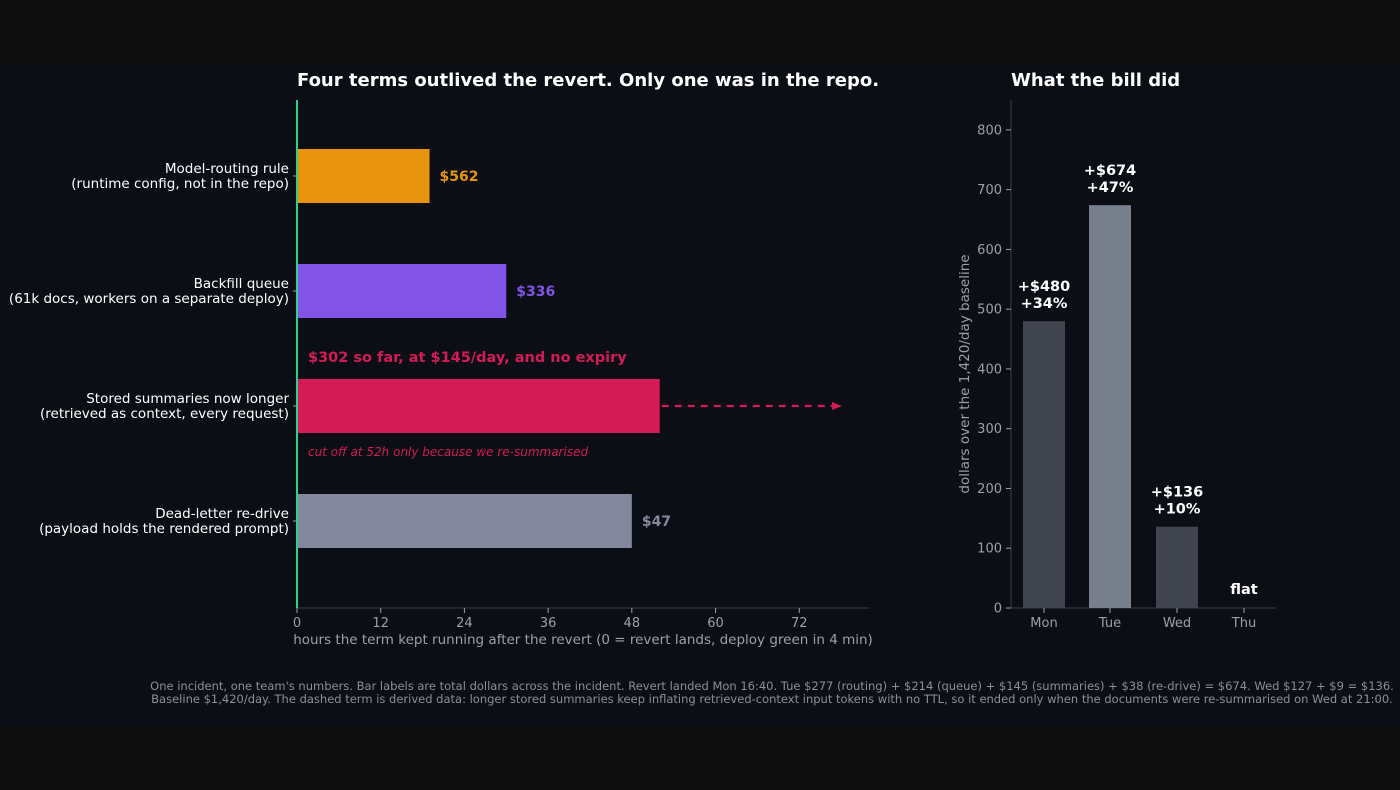 The height and width of the screenshot is (790, 1400). Describe the element at coordinates (1109, 623) in the screenshot. I see `x-tick-label: Tue` at that location.